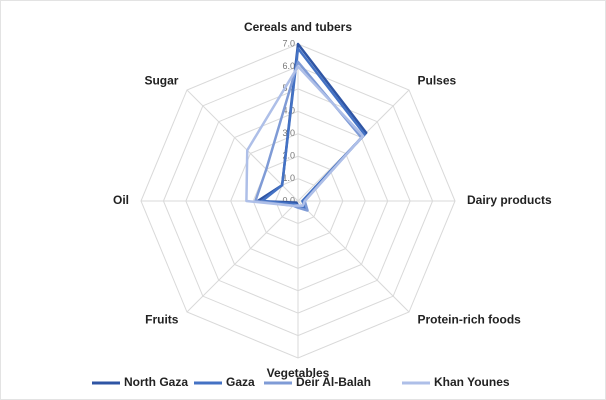  I want to click on category-label: Protein-rich foods, so click(470, 320).